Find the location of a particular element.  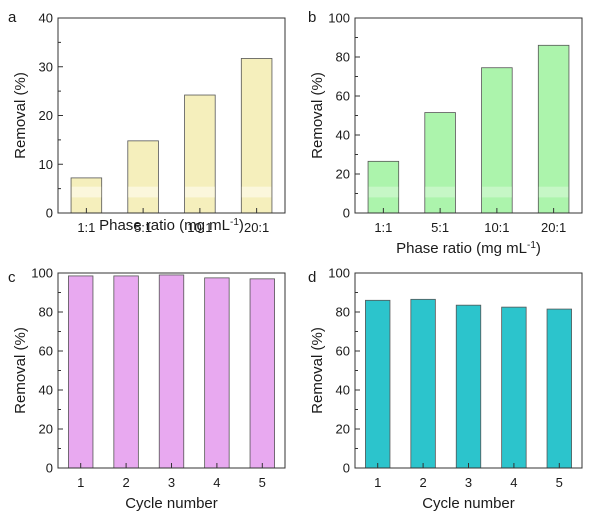

y-tick-label: 30 is located at coordinates (46, 66).